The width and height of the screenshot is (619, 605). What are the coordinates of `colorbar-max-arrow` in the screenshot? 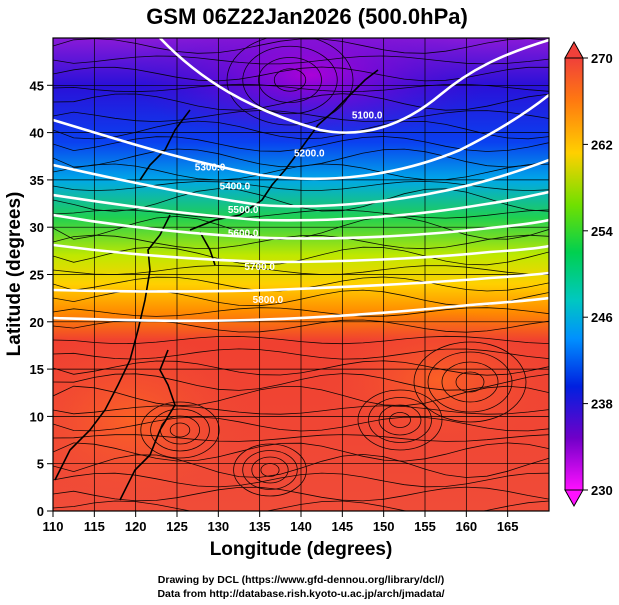 It's located at (574, 49).